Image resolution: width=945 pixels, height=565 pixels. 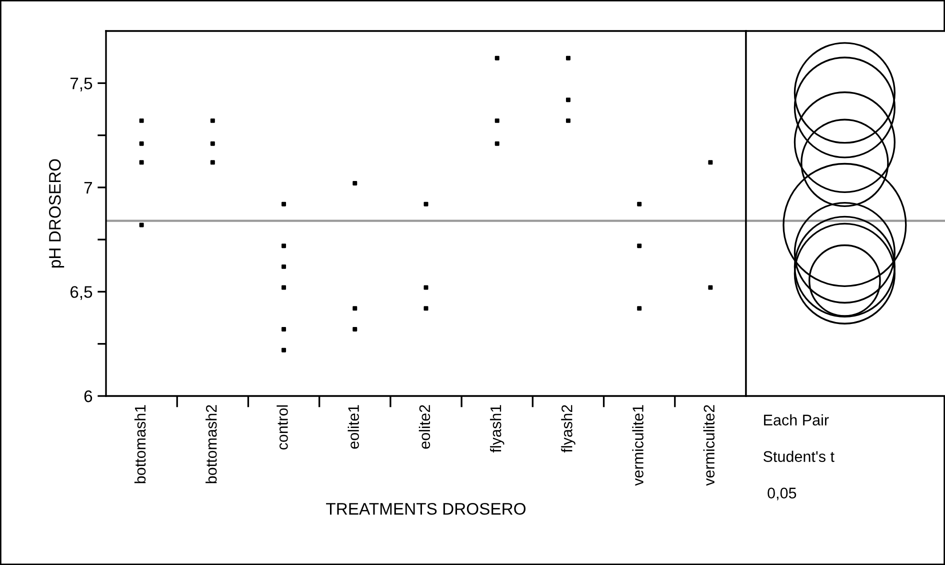 What do you see at coordinates (88, 396) in the screenshot?
I see `y-tick-label: 6` at bounding box center [88, 396].